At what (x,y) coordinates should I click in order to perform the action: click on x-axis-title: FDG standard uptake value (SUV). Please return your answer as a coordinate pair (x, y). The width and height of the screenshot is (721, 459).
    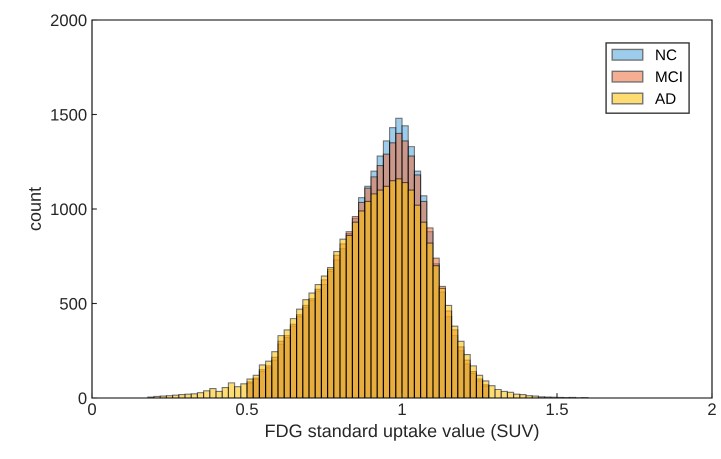
    Looking at the image, I should click on (402, 432).